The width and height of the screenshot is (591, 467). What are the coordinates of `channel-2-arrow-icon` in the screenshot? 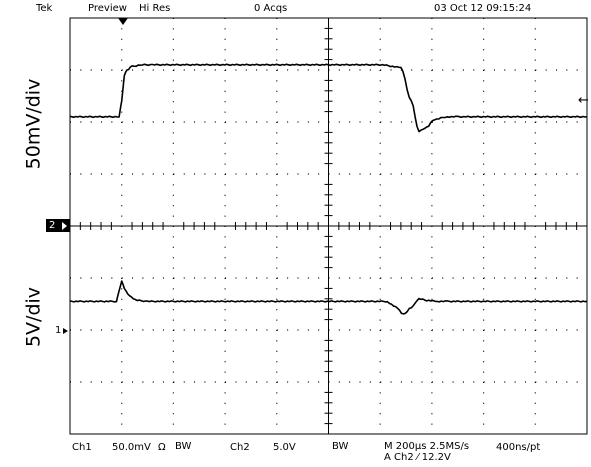 It's located at (64, 226).